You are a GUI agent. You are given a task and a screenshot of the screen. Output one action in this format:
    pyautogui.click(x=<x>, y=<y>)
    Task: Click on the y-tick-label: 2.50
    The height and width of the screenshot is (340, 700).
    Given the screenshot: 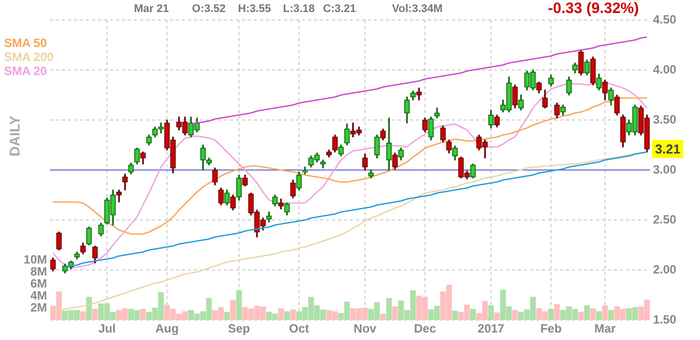 What is the action you would take?
    pyautogui.click(x=665, y=219)
    